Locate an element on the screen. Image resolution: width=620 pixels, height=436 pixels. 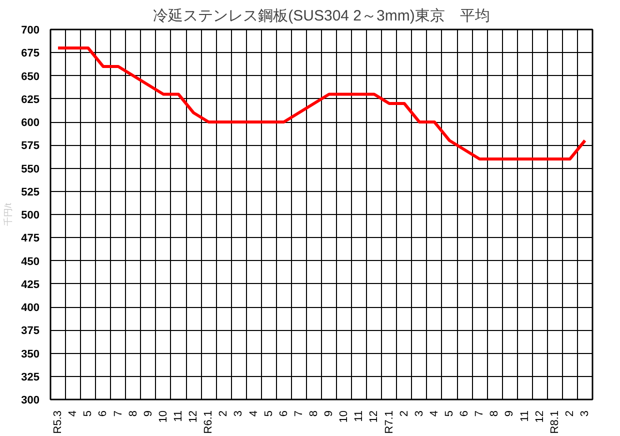
y-tick-label: 575 is located at coordinates (30, 146).